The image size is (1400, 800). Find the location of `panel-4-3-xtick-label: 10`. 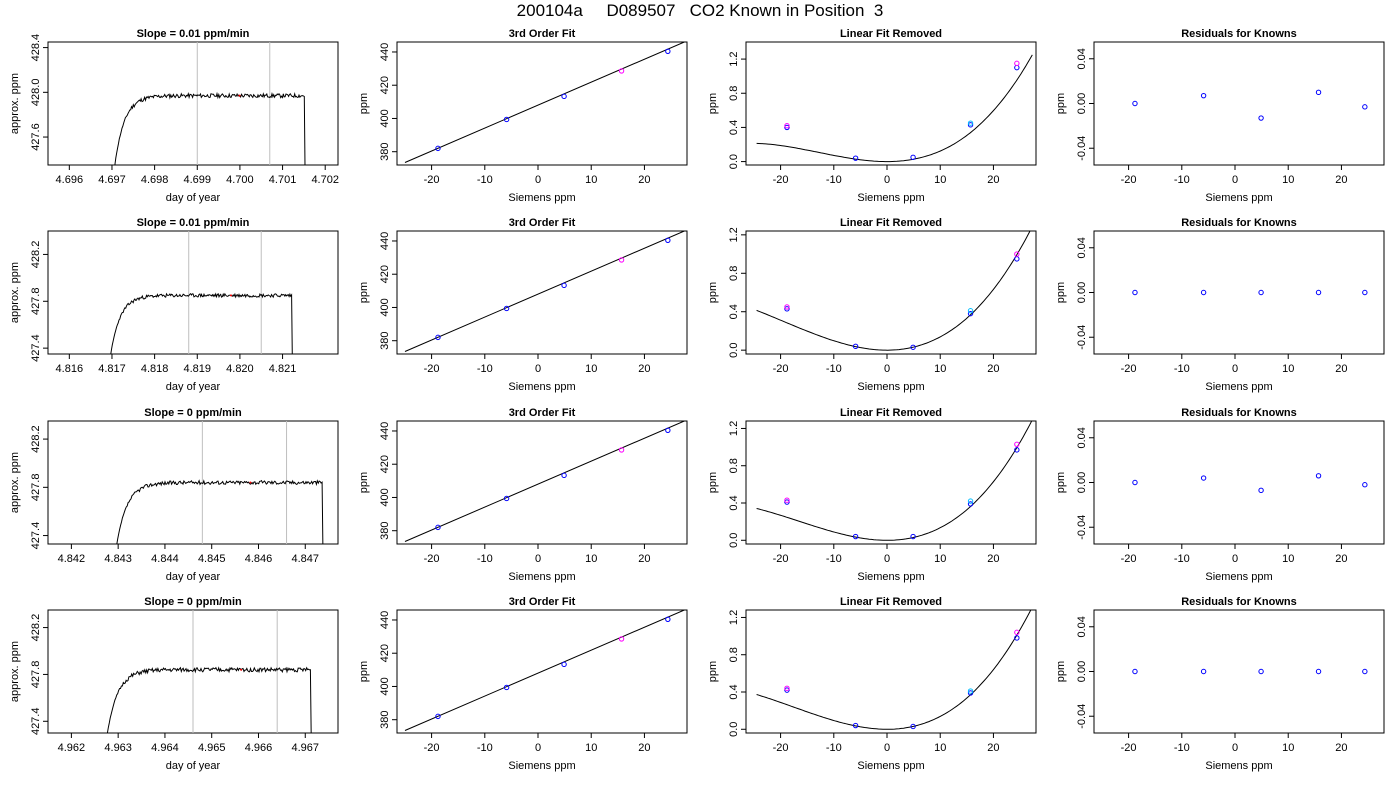

panel-4-3-xtick-label: 10 is located at coordinates (940, 748).